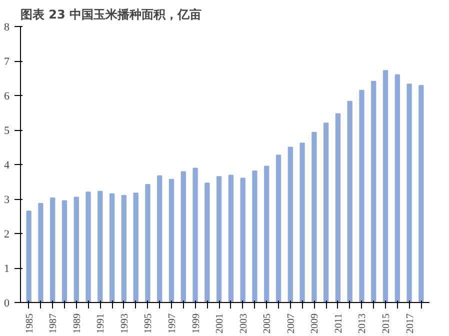 The image size is (449, 336). Describe the element at coordinates (220, 324) in the screenshot. I see `x-tick-label: 2001` at that location.